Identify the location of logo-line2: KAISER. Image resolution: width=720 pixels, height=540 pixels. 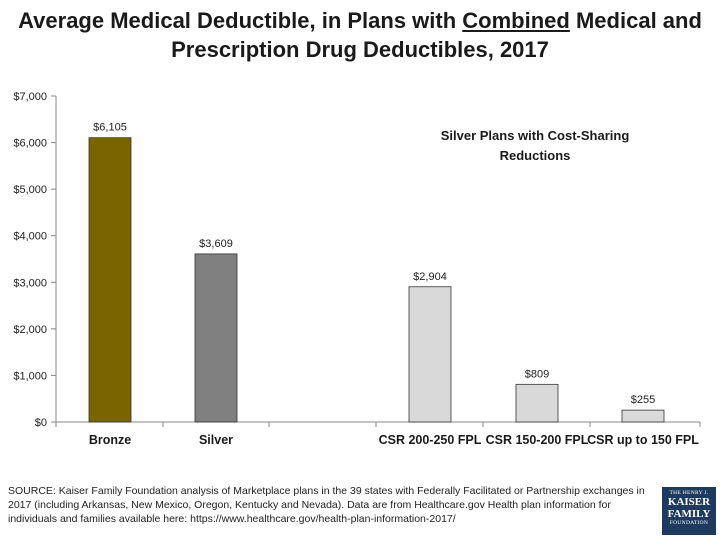
(689, 502).